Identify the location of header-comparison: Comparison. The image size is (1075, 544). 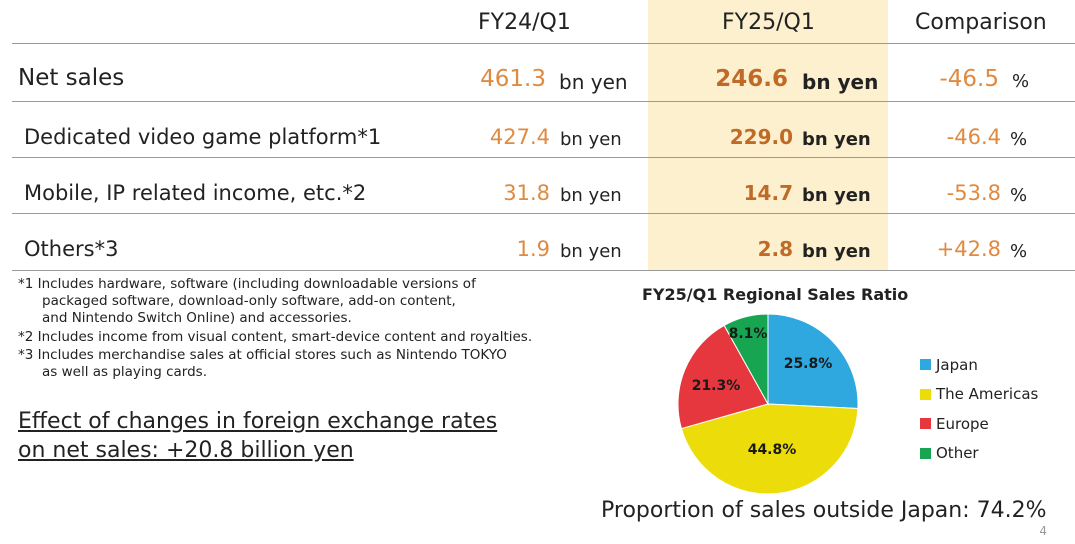
(981, 22).